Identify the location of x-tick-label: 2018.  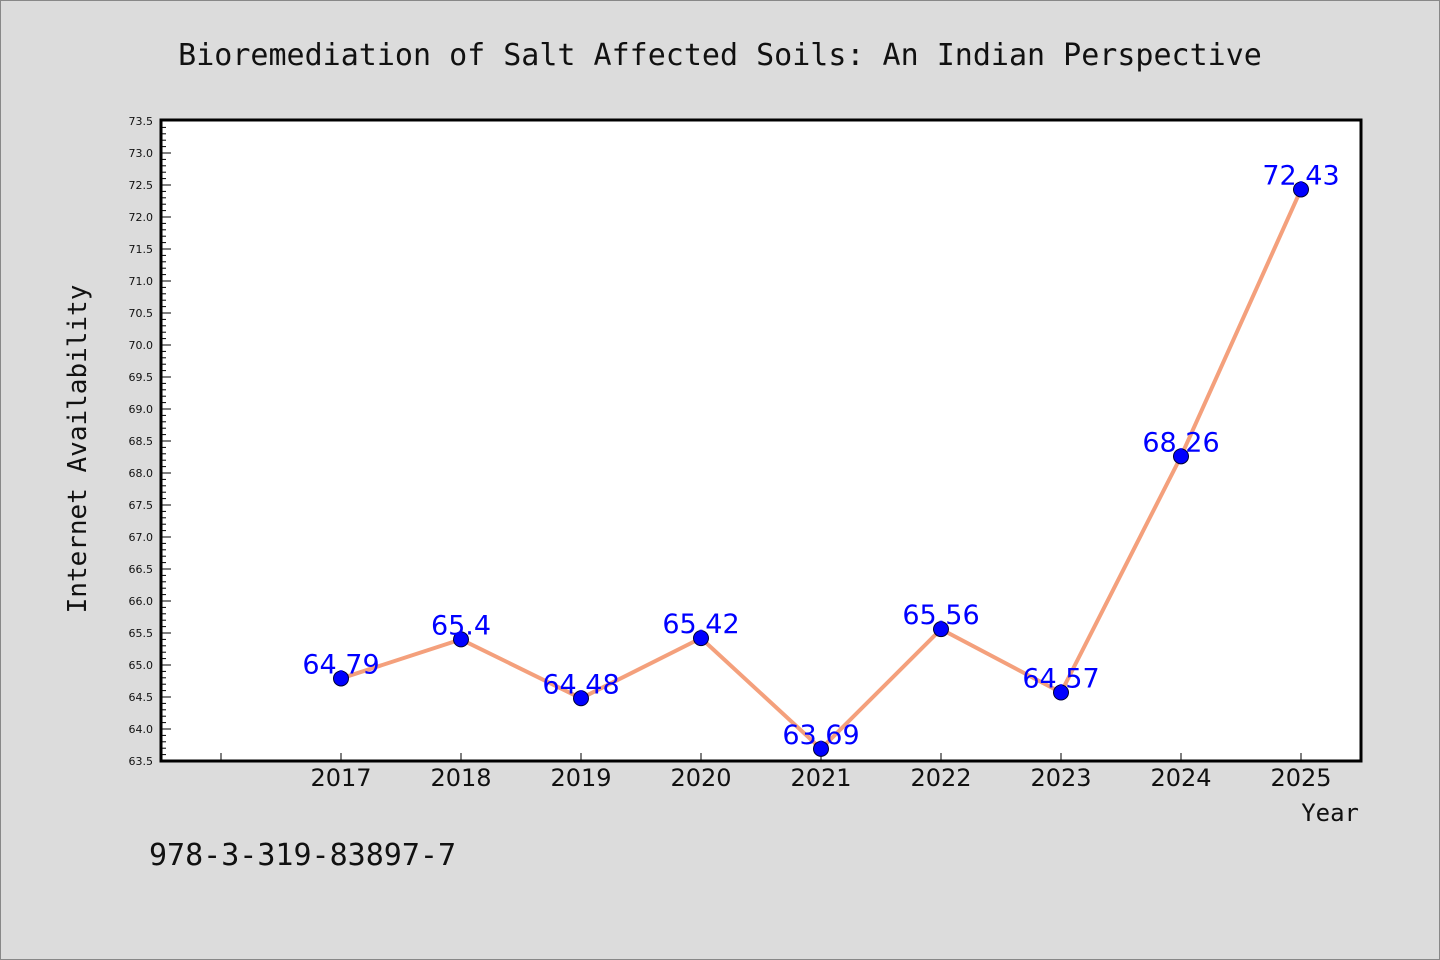
(460, 778).